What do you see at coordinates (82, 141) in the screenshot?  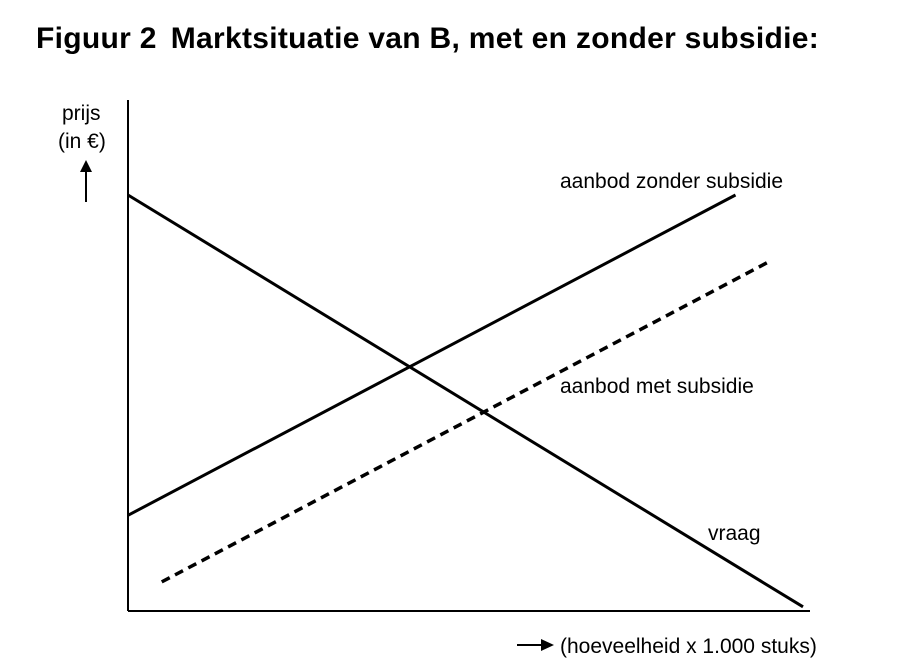 I see `y-axis-label-line2: (in €)` at bounding box center [82, 141].